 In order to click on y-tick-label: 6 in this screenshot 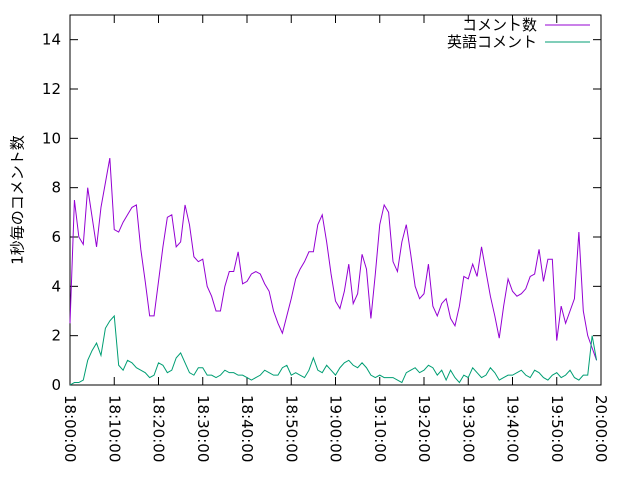, I will do `click(56, 237)`.